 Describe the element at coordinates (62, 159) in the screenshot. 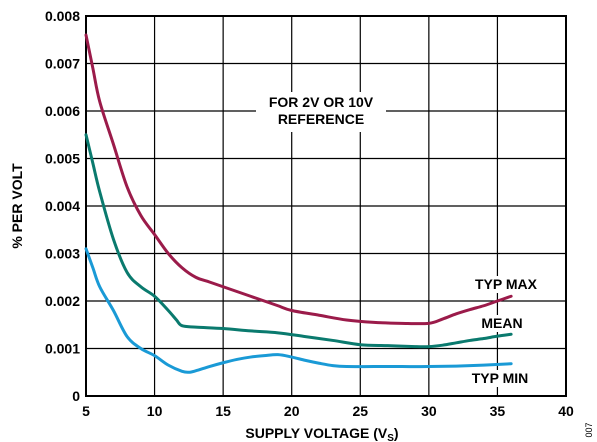

I see `y-tick-label-5: 0.005` at that location.